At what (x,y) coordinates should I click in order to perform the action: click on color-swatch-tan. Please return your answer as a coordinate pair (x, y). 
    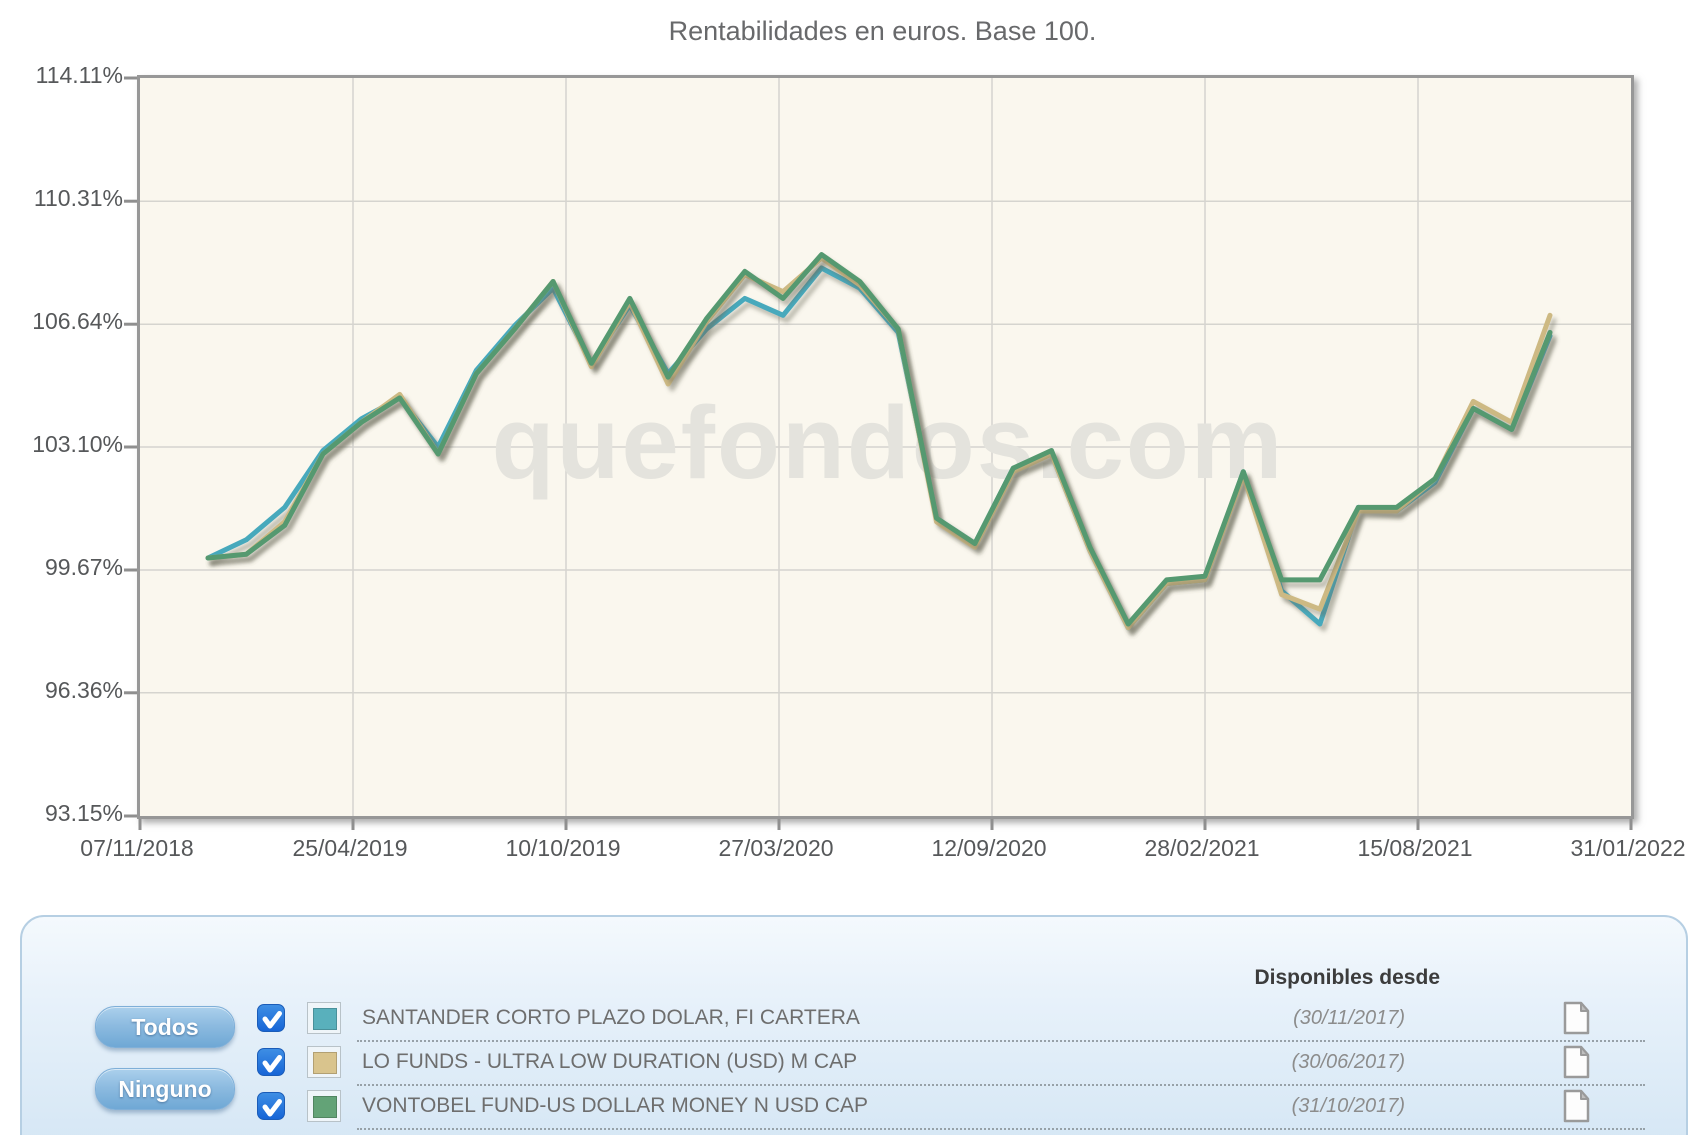
    Looking at the image, I should click on (325, 1063).